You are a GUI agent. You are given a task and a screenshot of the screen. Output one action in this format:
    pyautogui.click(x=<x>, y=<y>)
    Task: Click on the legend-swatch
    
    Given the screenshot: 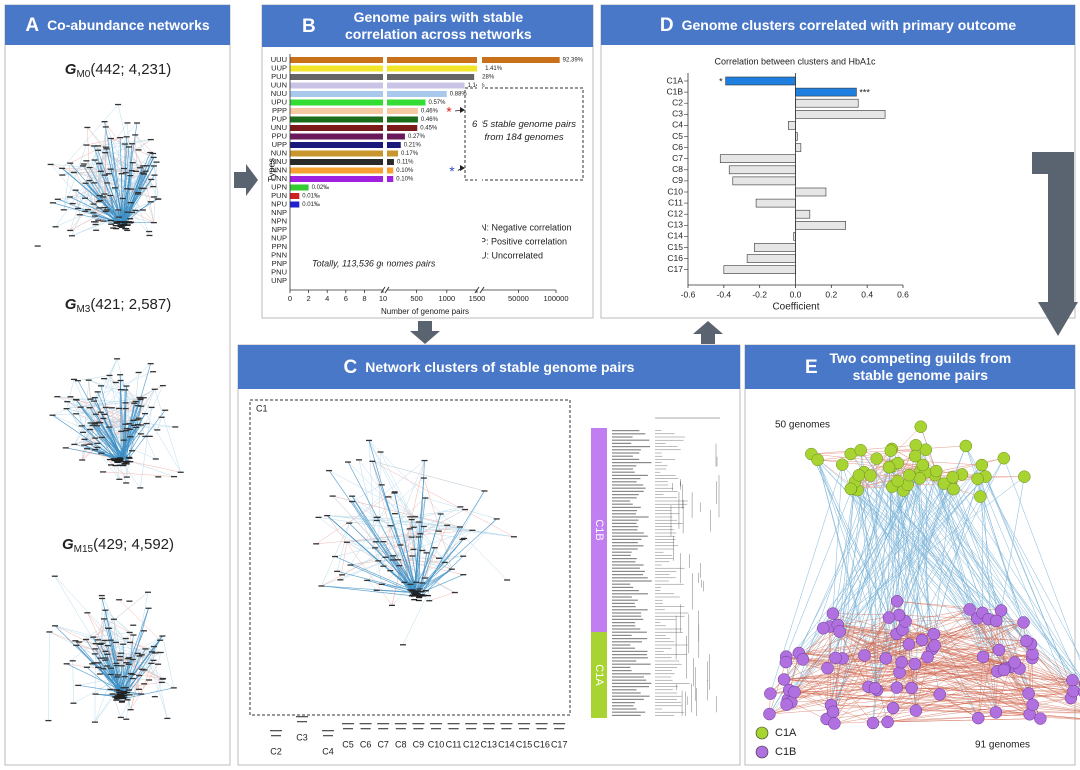 What is the action you would take?
    pyautogui.click(x=762, y=752)
    